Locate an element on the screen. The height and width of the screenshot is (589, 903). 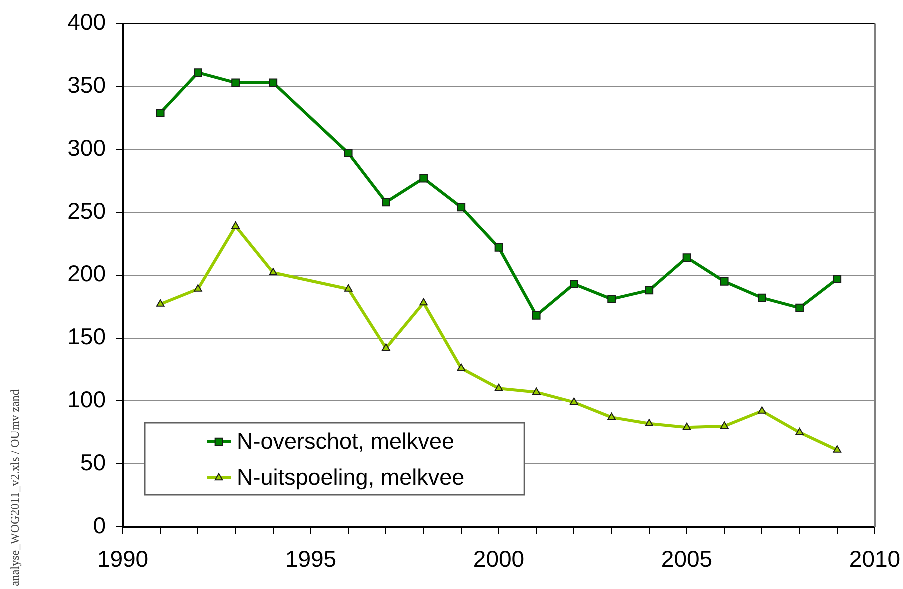
x-tick-label: 1990 is located at coordinates (123, 559).